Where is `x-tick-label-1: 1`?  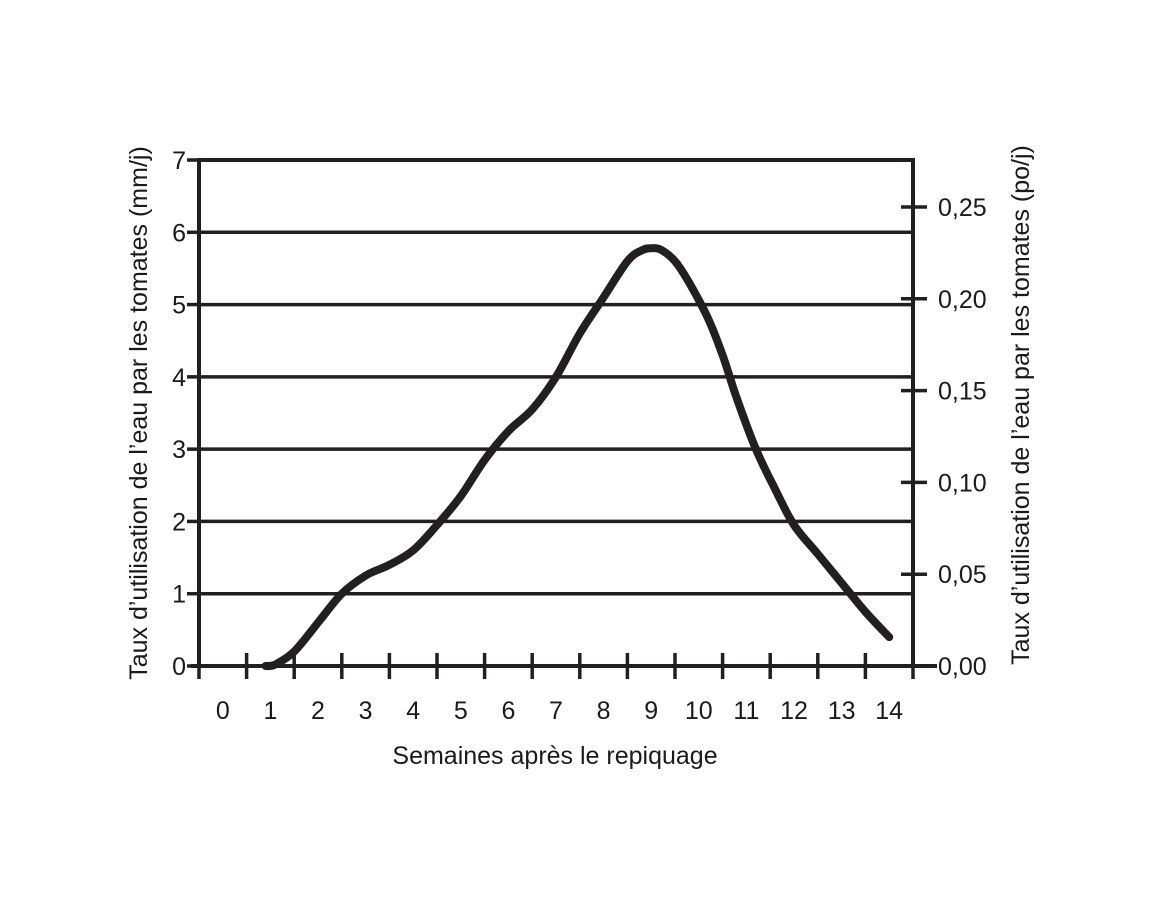
x-tick-label-1: 1 is located at coordinates (270, 711).